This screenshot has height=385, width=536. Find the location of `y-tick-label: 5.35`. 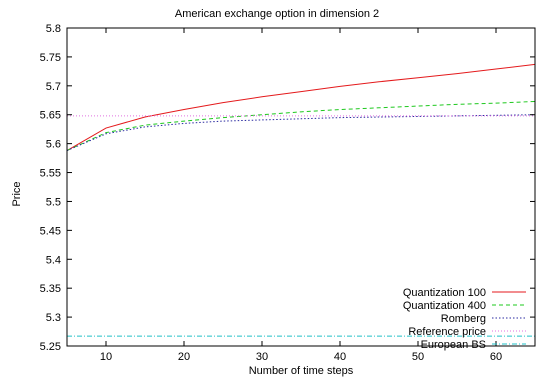

y-tick-label: 5.35 is located at coordinates (50, 289).